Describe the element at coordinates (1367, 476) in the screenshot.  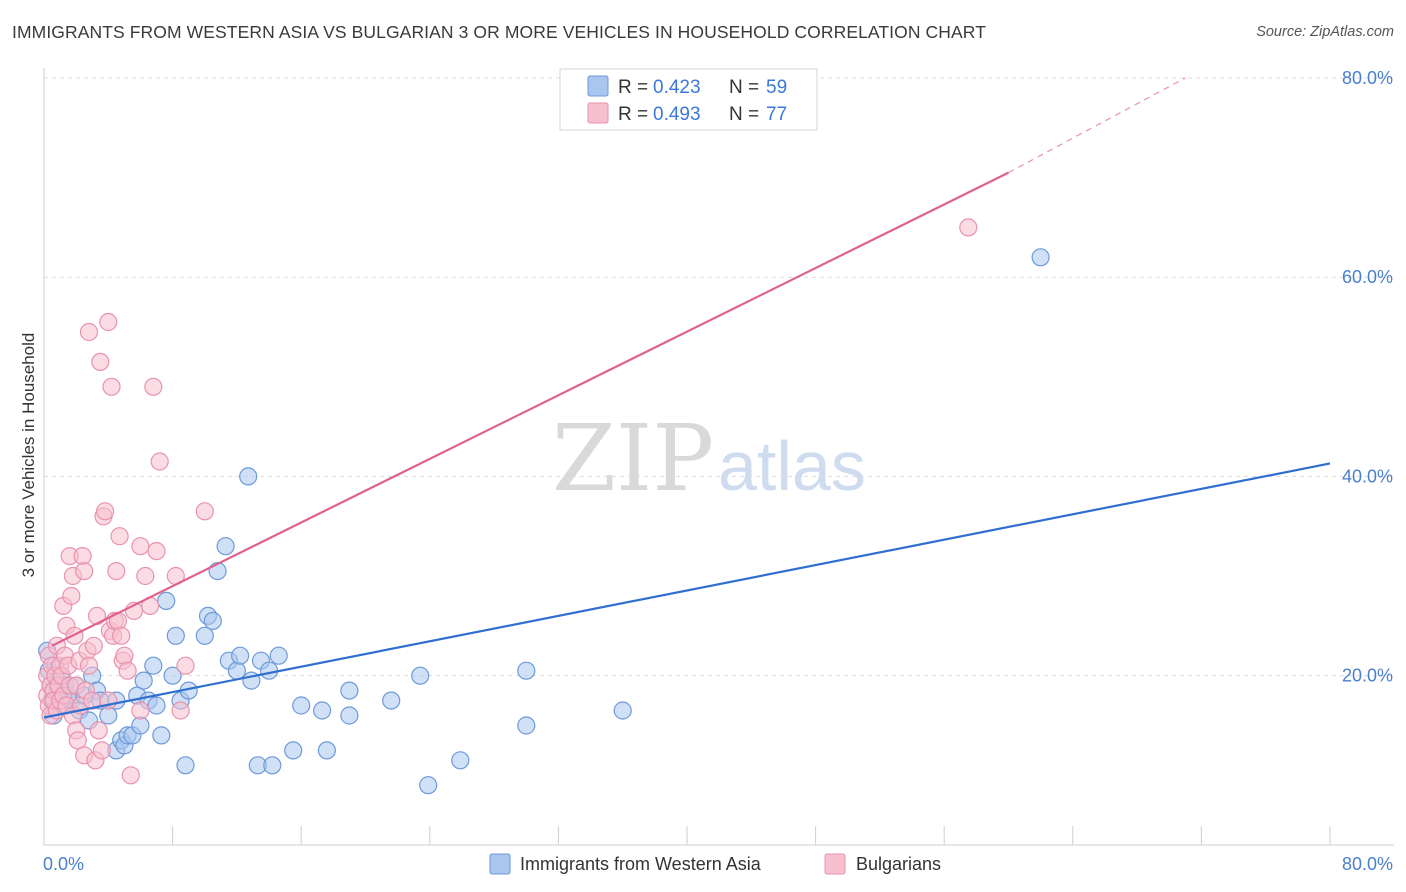
I see `y-tick-label: 40.0%` at that location.